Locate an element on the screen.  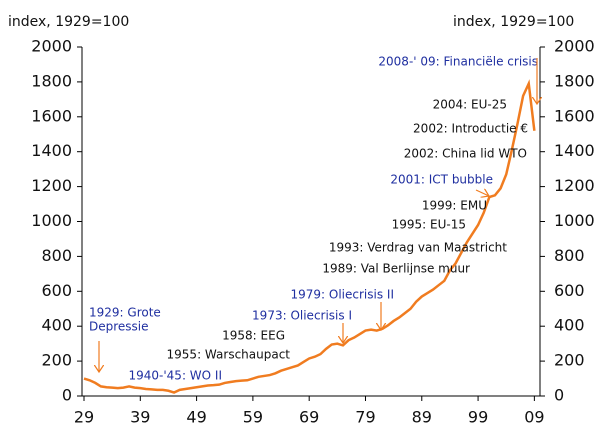
annotation: 1955: Warschaupact is located at coordinates (229, 355).